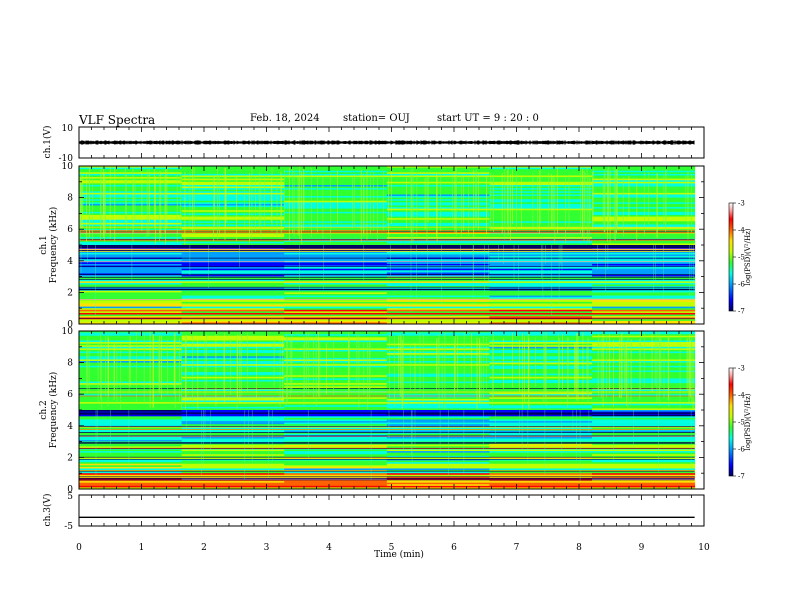 This screenshot has height=612, width=792. Describe the element at coordinates (66, 159) in the screenshot. I see `ch1-ytick-bottom: -10` at that location.